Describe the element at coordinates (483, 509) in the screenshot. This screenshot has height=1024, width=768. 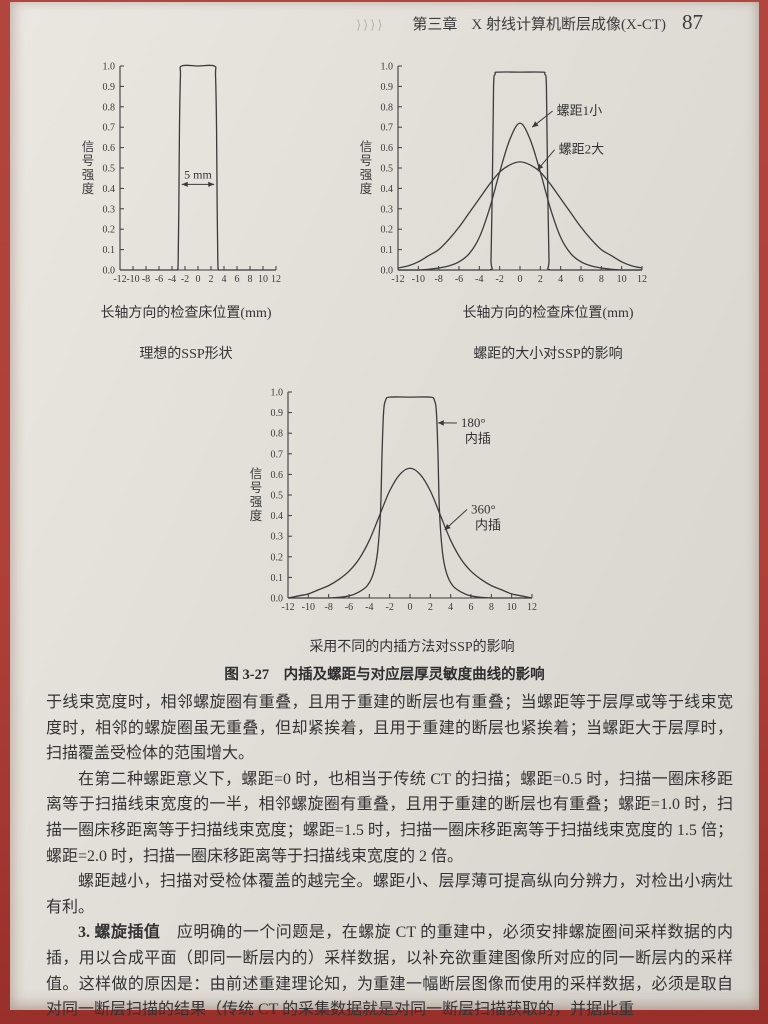
I see `svg-text: 360°` at that location.